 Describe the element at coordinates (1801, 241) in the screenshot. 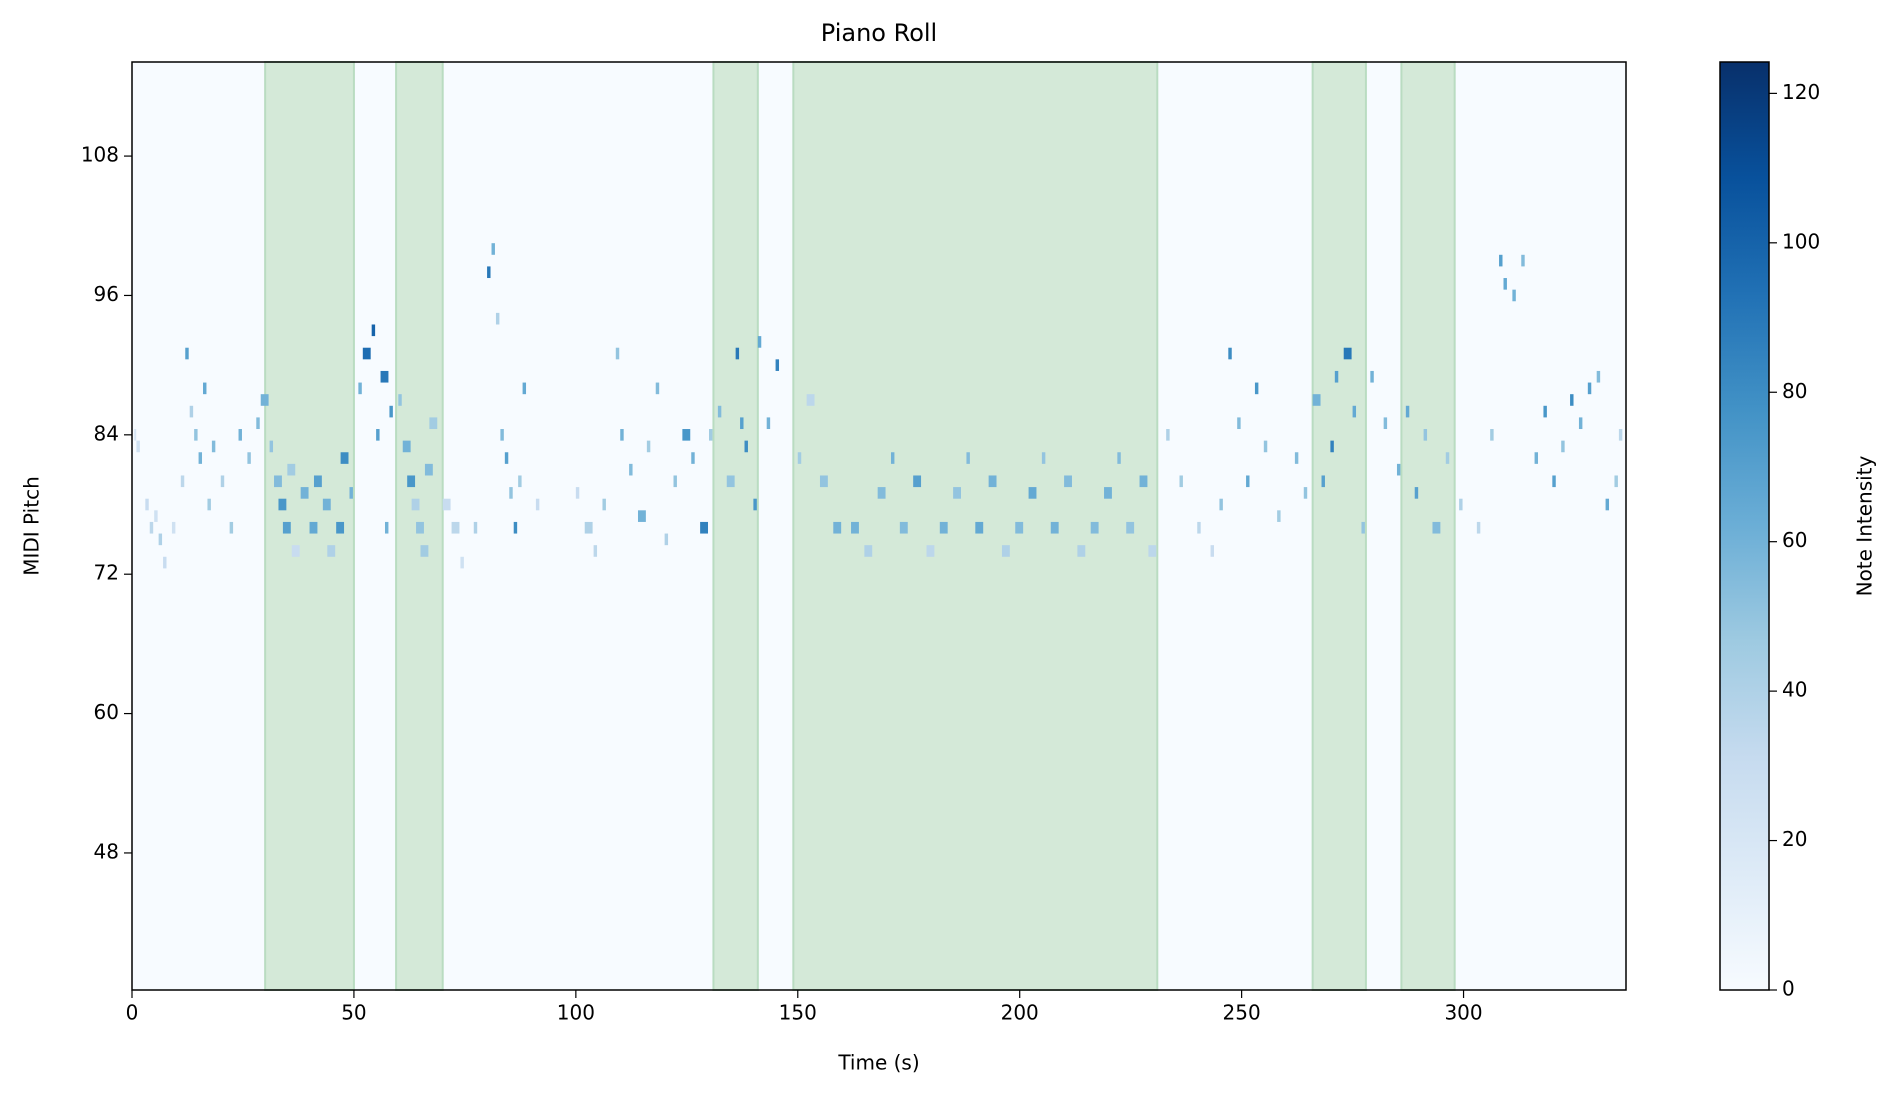

I see `colorbar-tick-label: 100` at that location.